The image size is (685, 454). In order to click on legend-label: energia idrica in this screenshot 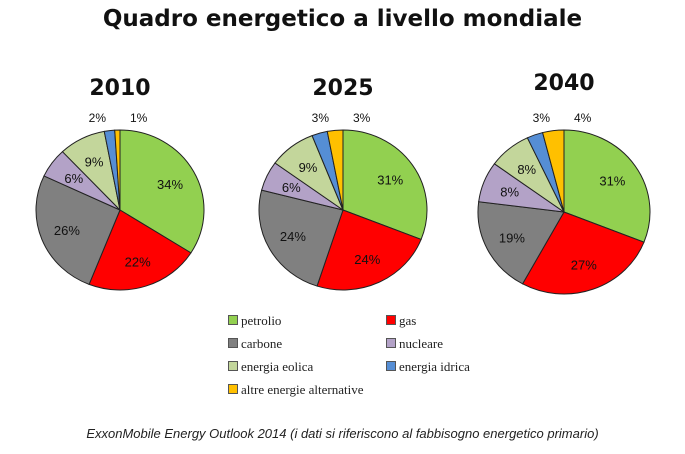, I will do `click(434, 366)`.